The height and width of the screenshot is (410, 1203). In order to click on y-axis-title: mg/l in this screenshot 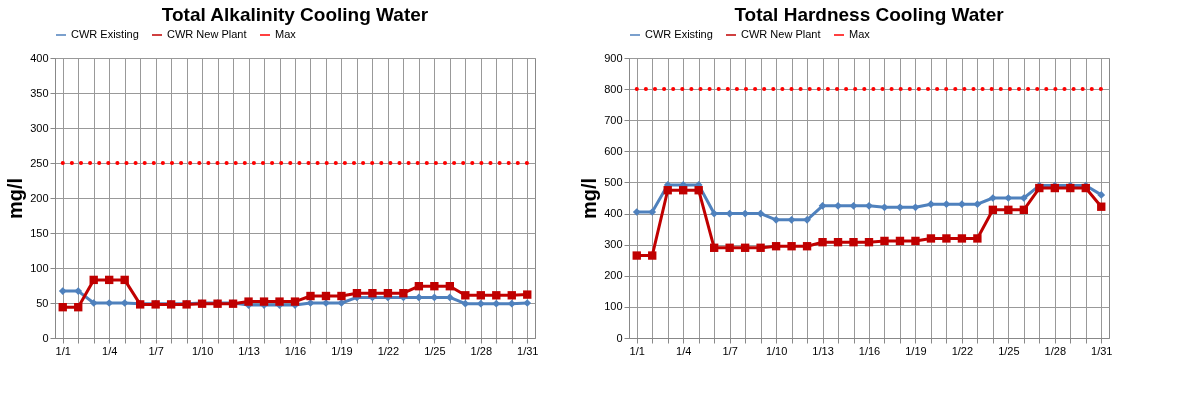, I will do `click(589, 198)`.